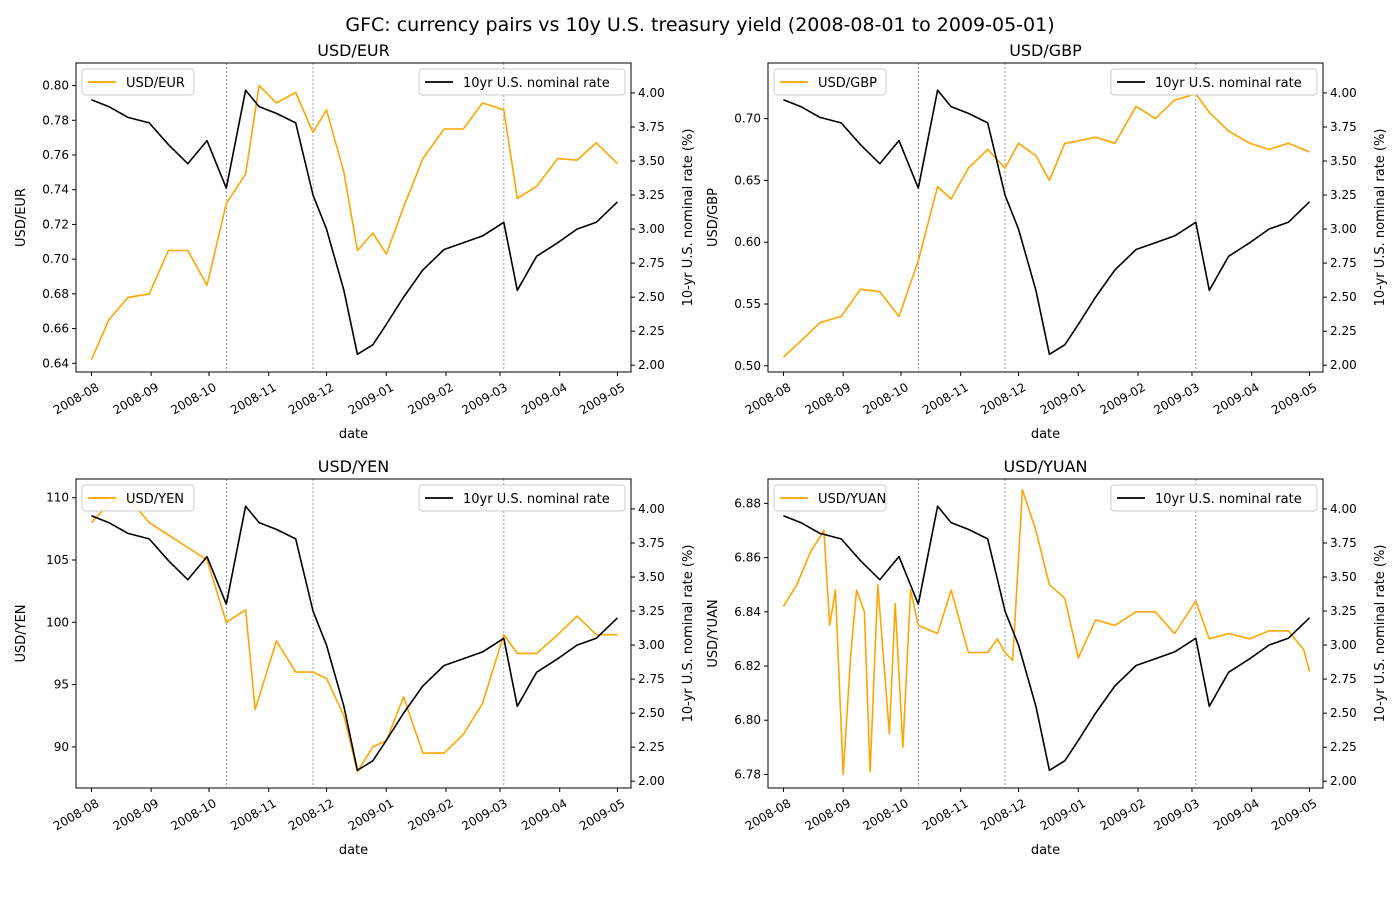 This screenshot has width=1400, height=900. Describe the element at coordinates (155, 499) in the screenshot. I see `legend-label: USD/YEN` at that location.